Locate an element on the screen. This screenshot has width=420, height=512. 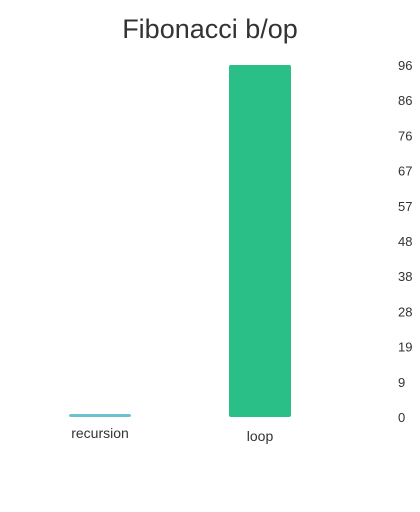
y-tick-label: 38 is located at coordinates (405, 276).